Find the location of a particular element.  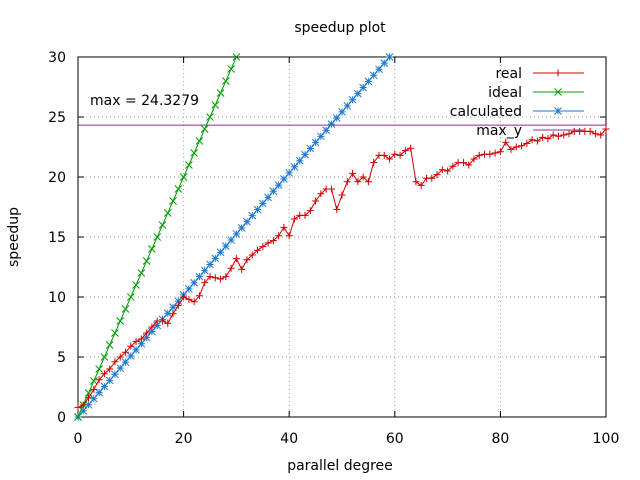

legend-label-ideal: ideal is located at coordinates (505, 93).